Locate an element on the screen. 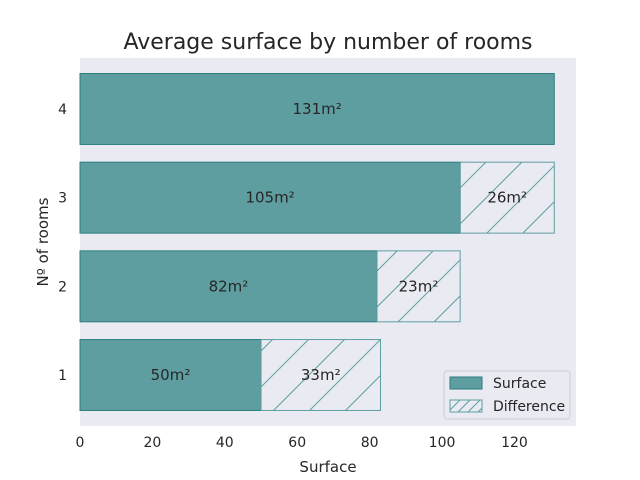  bar-label-difference-2: 23m² is located at coordinates (419, 286).